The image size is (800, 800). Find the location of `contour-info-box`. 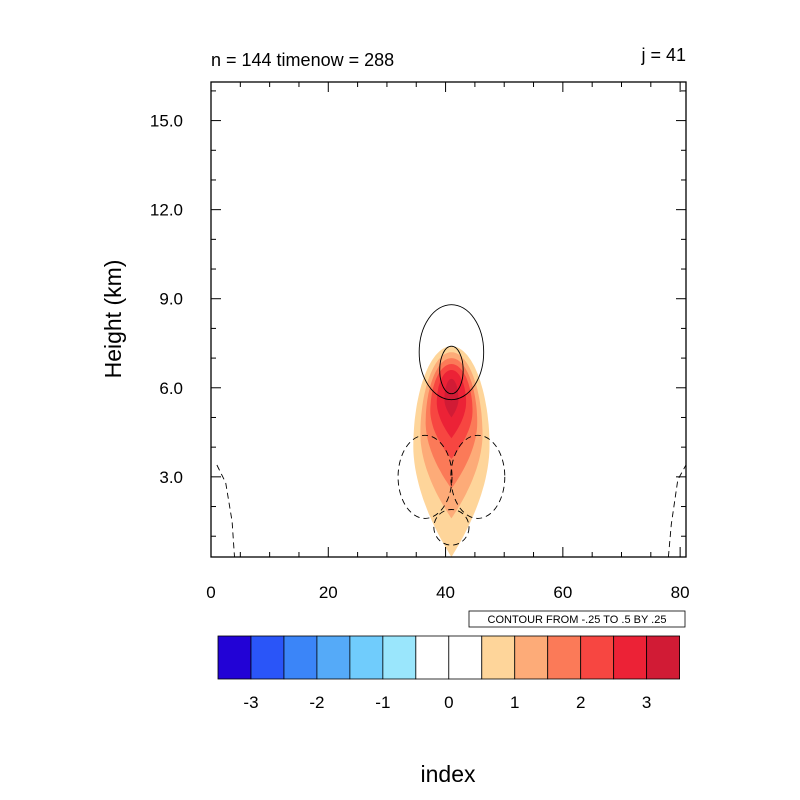

contour-info-box is located at coordinates (577, 619).